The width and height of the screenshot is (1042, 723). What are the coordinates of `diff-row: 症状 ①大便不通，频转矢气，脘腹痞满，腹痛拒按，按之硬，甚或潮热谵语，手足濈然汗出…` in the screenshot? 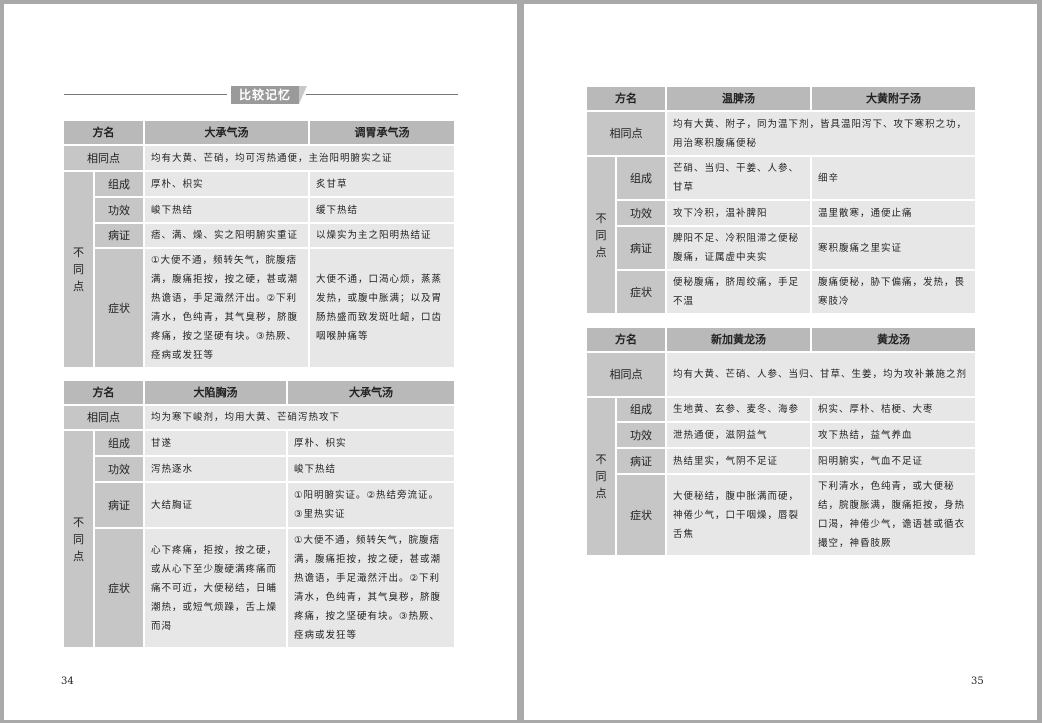 It's located at (259, 308).